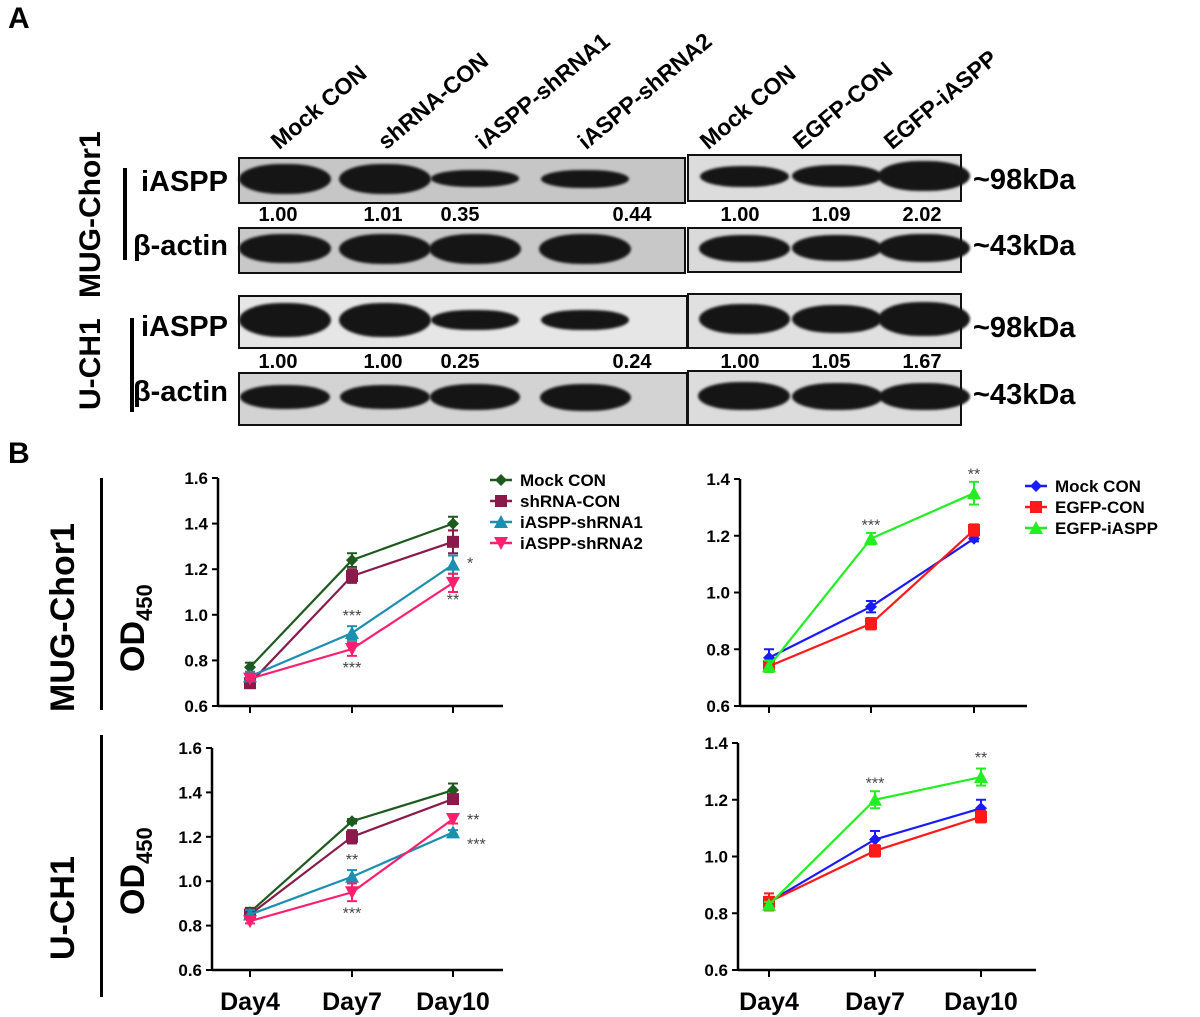  Describe the element at coordinates (632, 362) in the screenshot. I see `quant-value: 0.24` at that location.